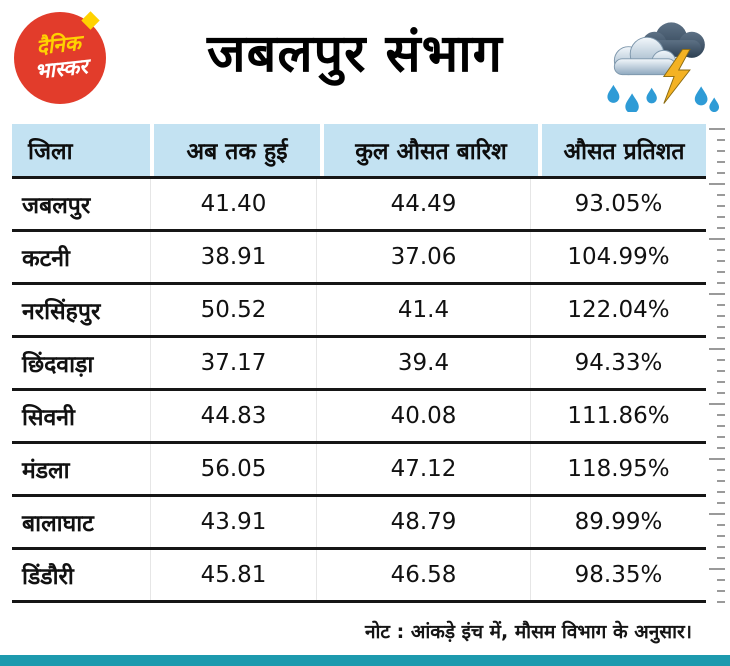 The width and height of the screenshot is (730, 666). Describe the element at coordinates (423, 575) in the screenshot. I see `avg-rain-cell: 46.58` at that location.